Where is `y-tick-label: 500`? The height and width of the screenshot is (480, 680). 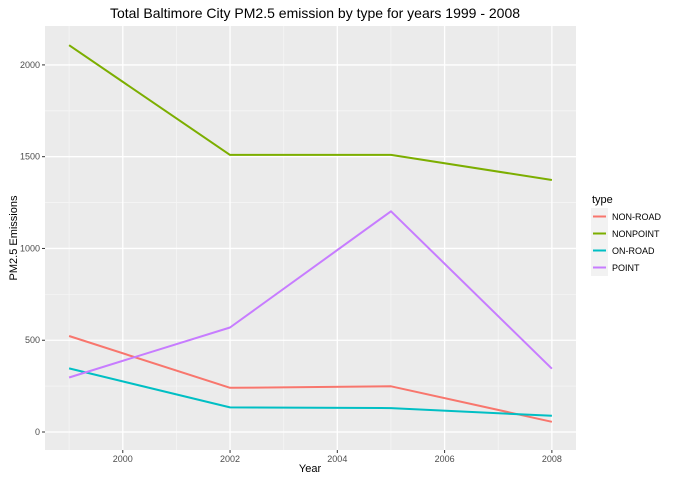
y-tick-label: 500 is located at coordinates (32, 340).